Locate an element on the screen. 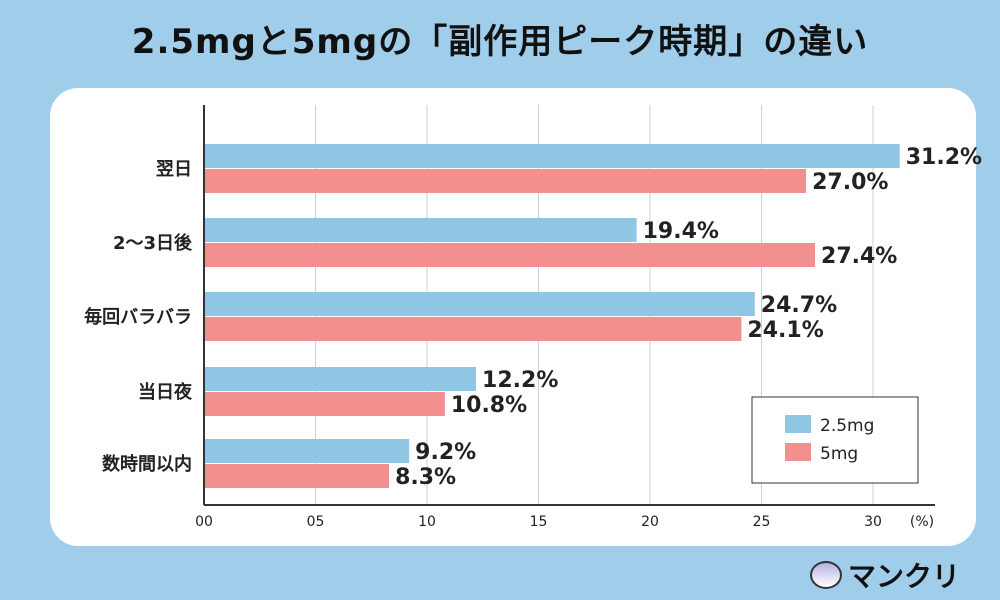 The width and height of the screenshot is (1000, 600). x-unit-label: (%) is located at coordinates (922, 522).